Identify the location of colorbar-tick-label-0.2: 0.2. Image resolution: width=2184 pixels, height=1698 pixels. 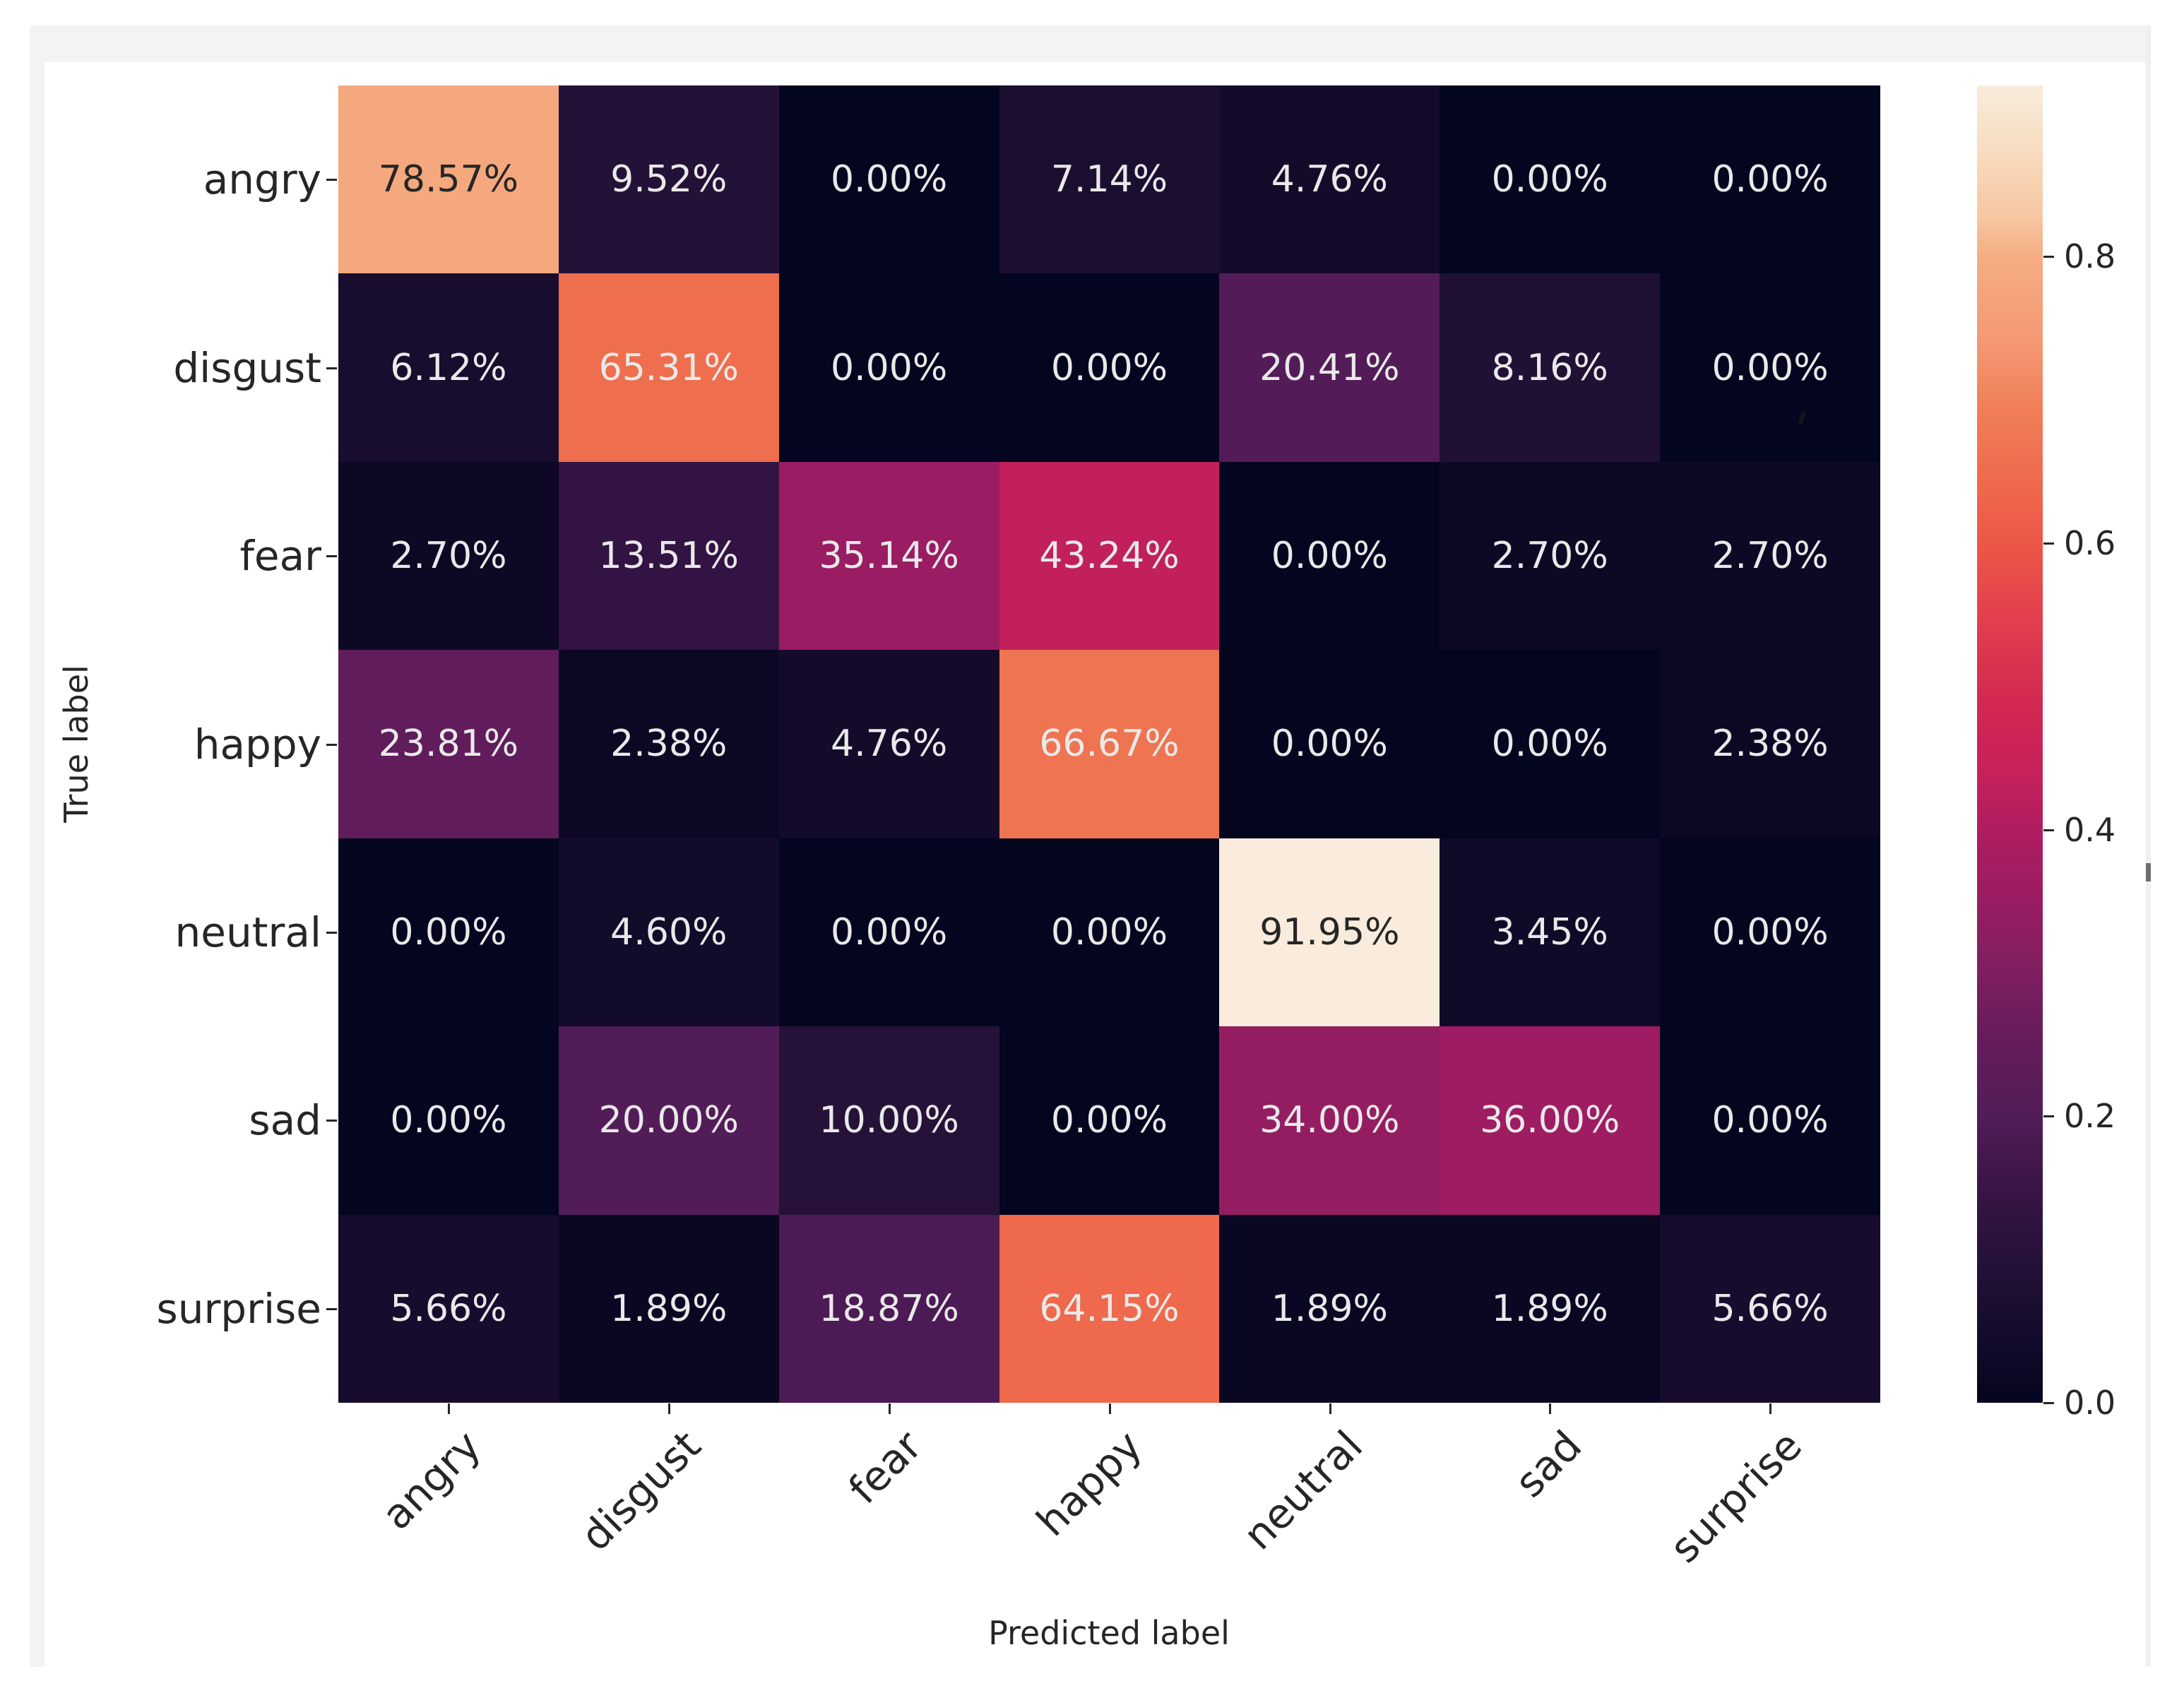
(2090, 1117).